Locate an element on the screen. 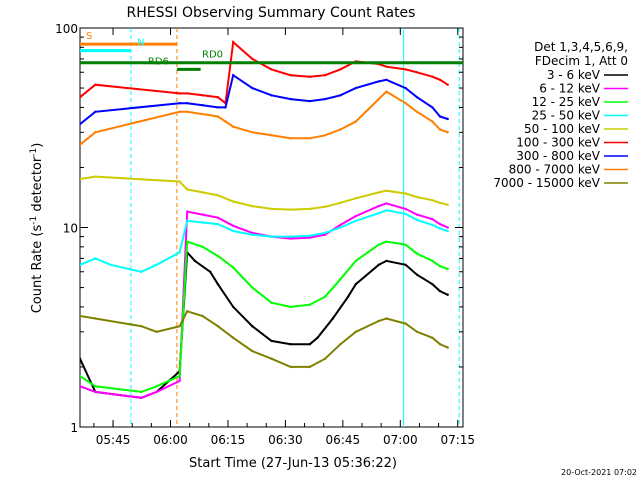 The width and height of the screenshot is (640, 480). x-tick-label: 07:15 is located at coordinates (457, 440).